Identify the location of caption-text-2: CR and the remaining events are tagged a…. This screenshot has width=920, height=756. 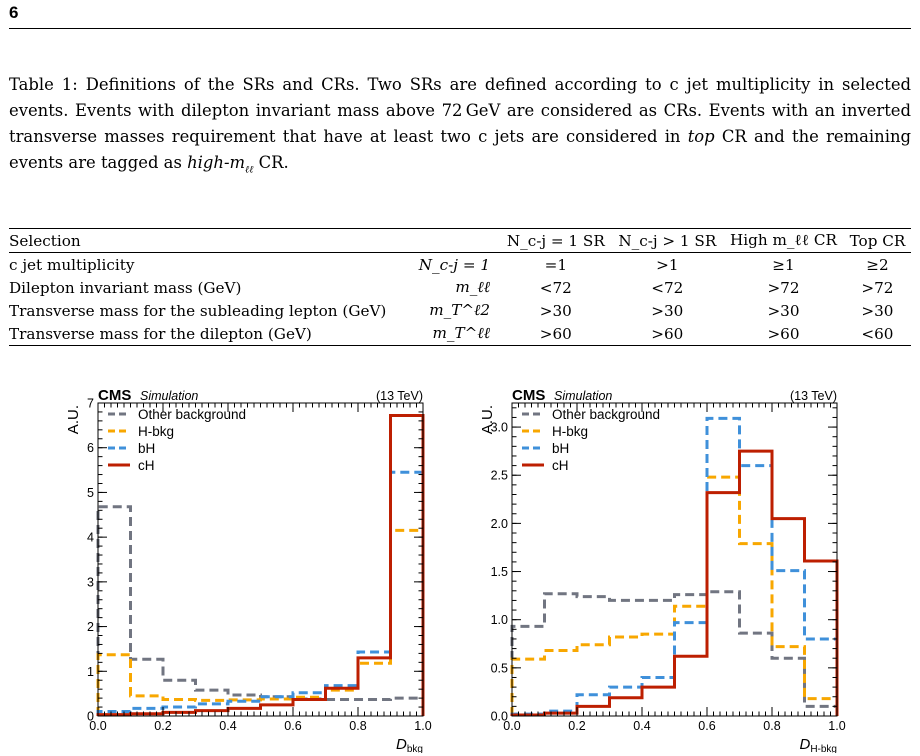
(460, 149).